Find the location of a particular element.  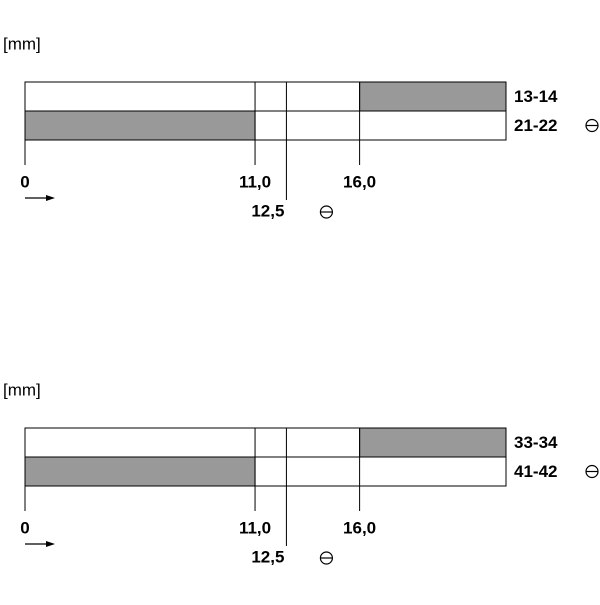

contact-label: 21-22 is located at coordinates (535, 125).